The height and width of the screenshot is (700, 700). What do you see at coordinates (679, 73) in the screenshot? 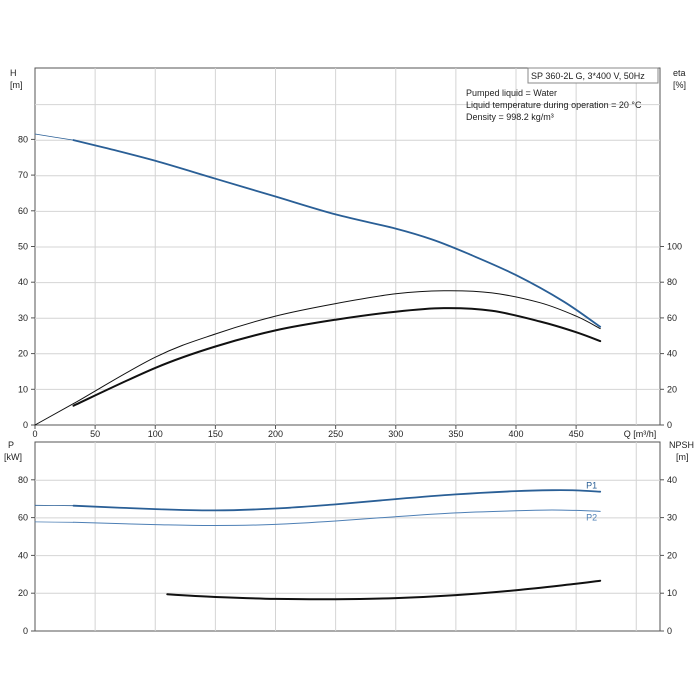
I see `y-right-axis-label: eta` at bounding box center [679, 73].